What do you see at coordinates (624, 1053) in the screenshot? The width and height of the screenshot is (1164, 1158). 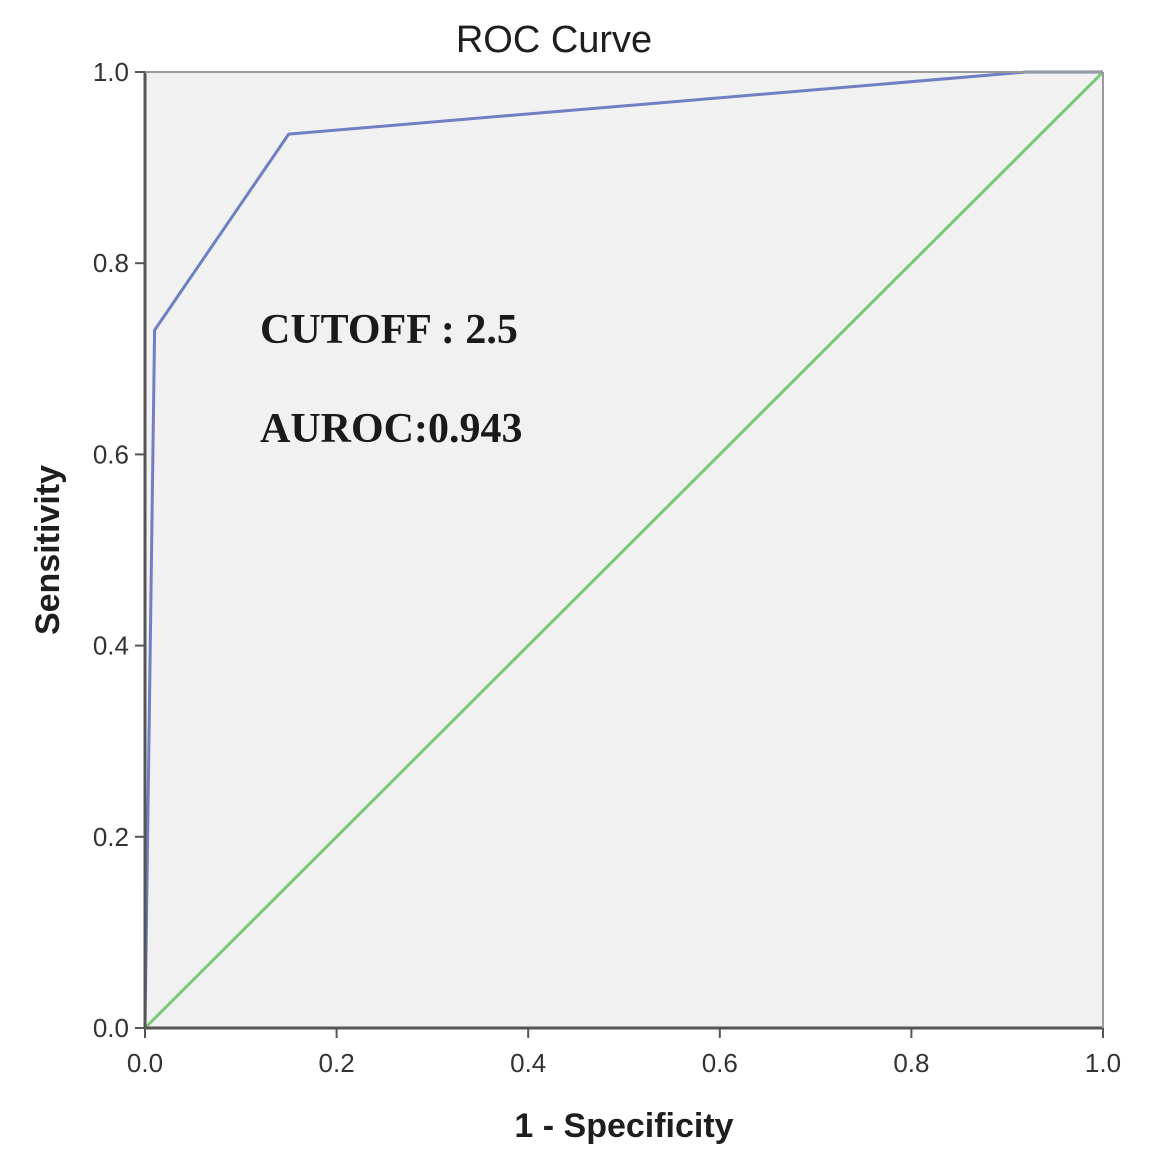 I see `x-ticks: 0.0 0.2 0.4 0.6 0.8 1.0` at bounding box center [624, 1053].